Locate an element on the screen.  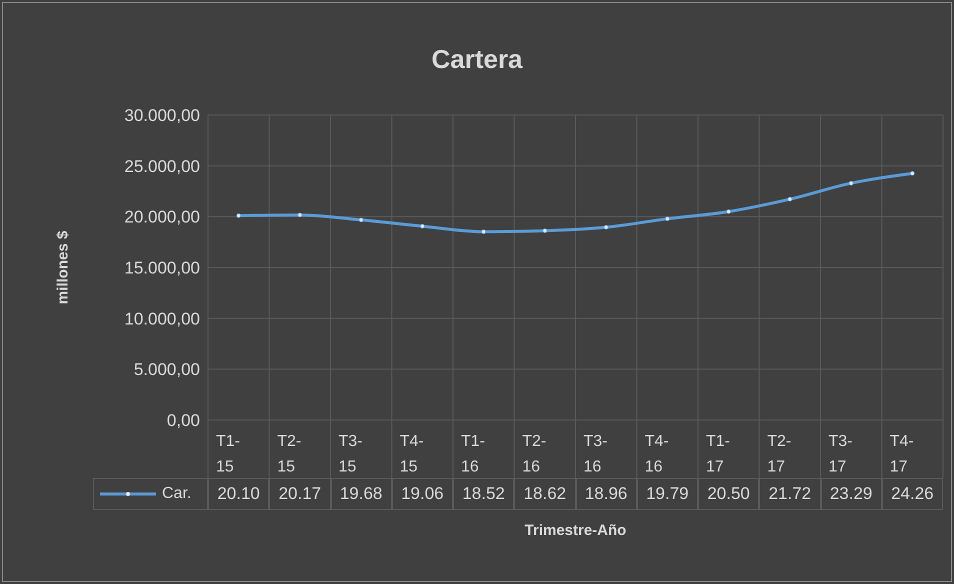
x-tick-label: T1-17 is located at coordinates (718, 454).